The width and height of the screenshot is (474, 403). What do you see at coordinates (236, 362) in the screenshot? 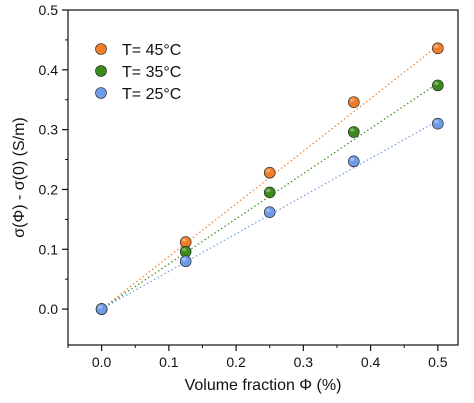
I see `x-tick-label: 0.2` at bounding box center [236, 362].